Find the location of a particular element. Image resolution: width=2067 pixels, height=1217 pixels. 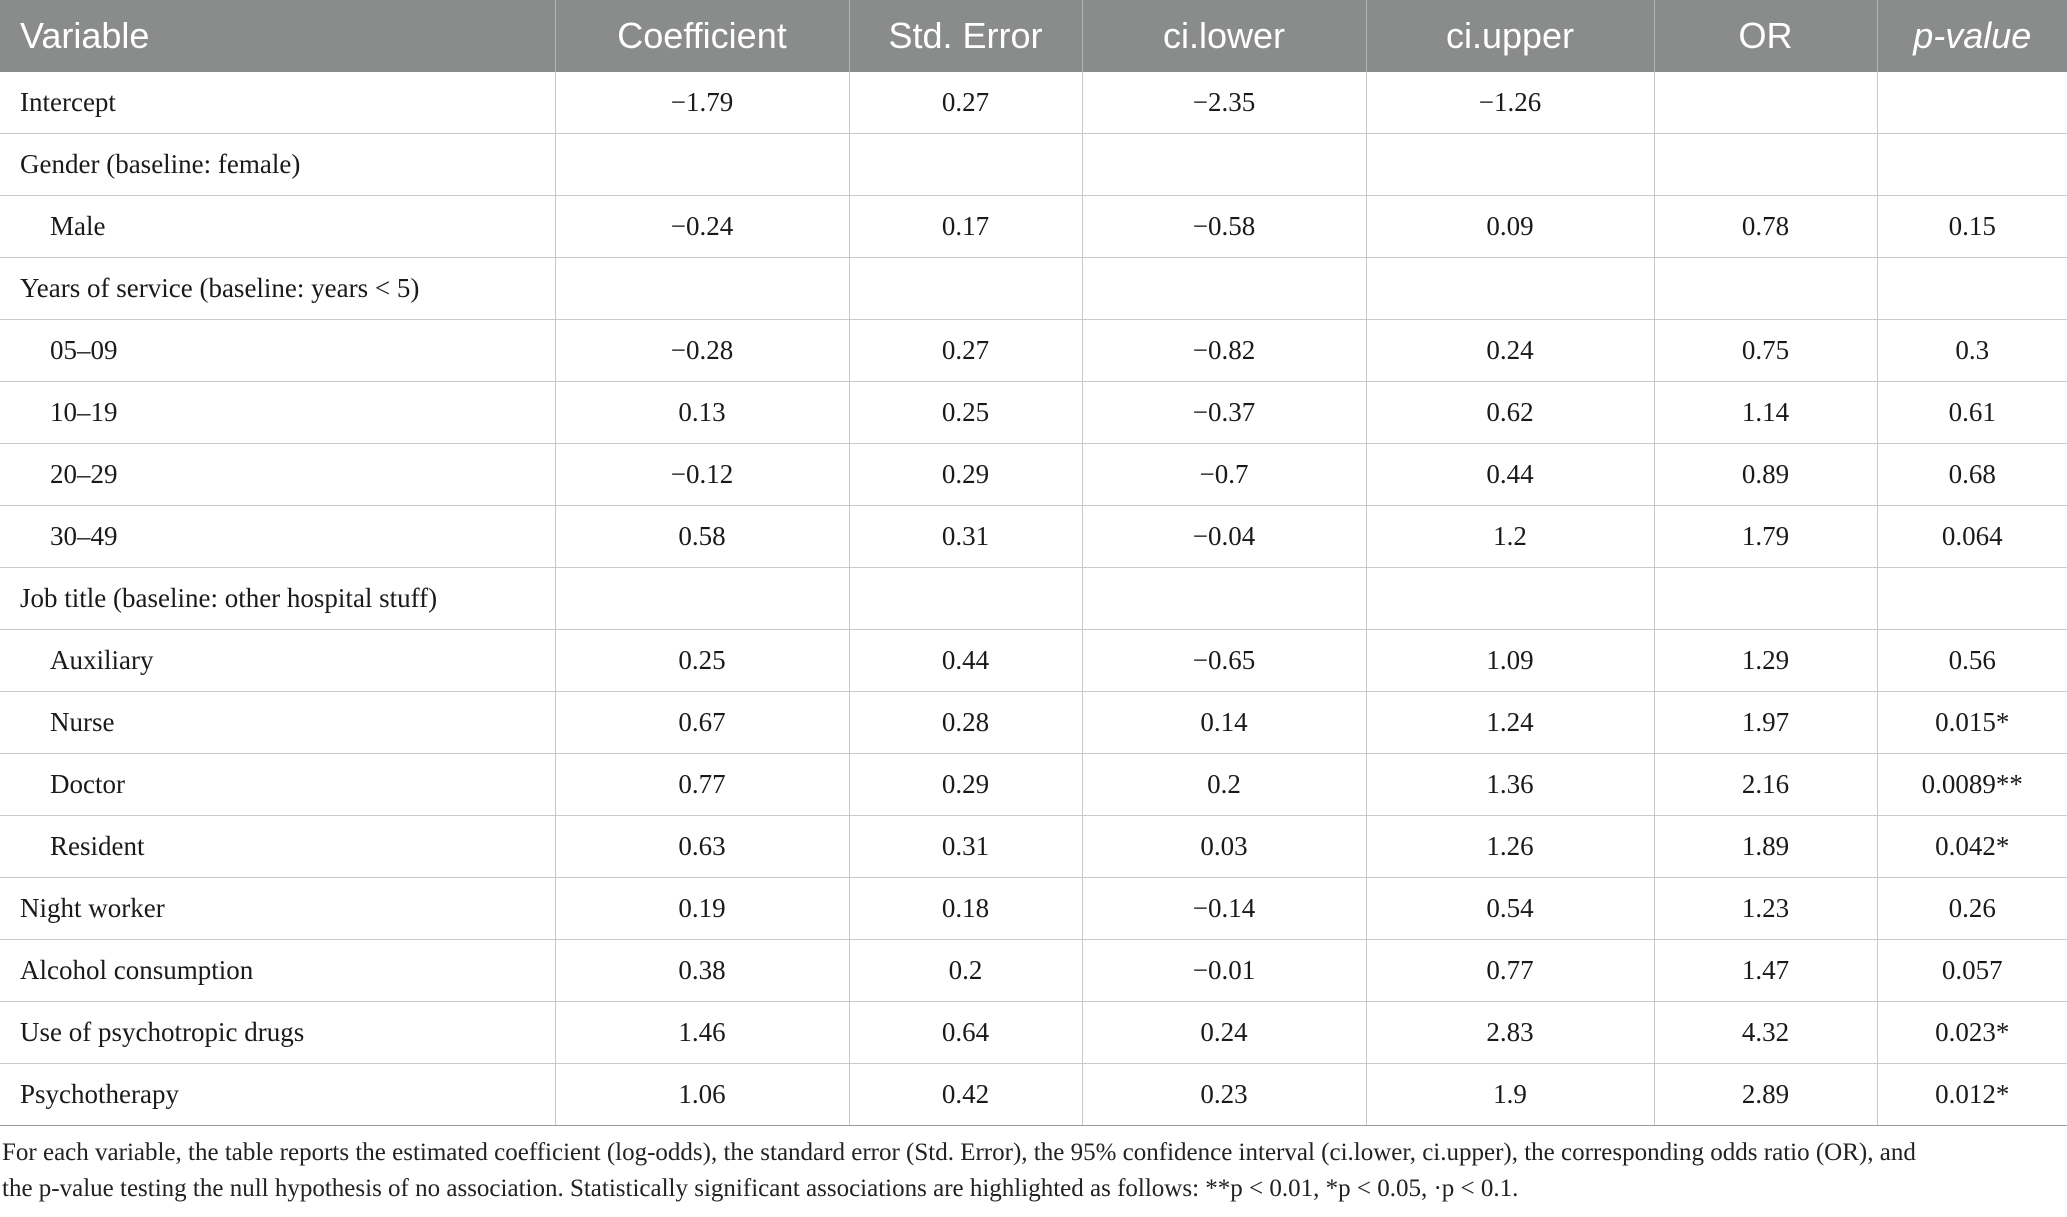

coefficient-cell: 0.13 is located at coordinates (702, 412).